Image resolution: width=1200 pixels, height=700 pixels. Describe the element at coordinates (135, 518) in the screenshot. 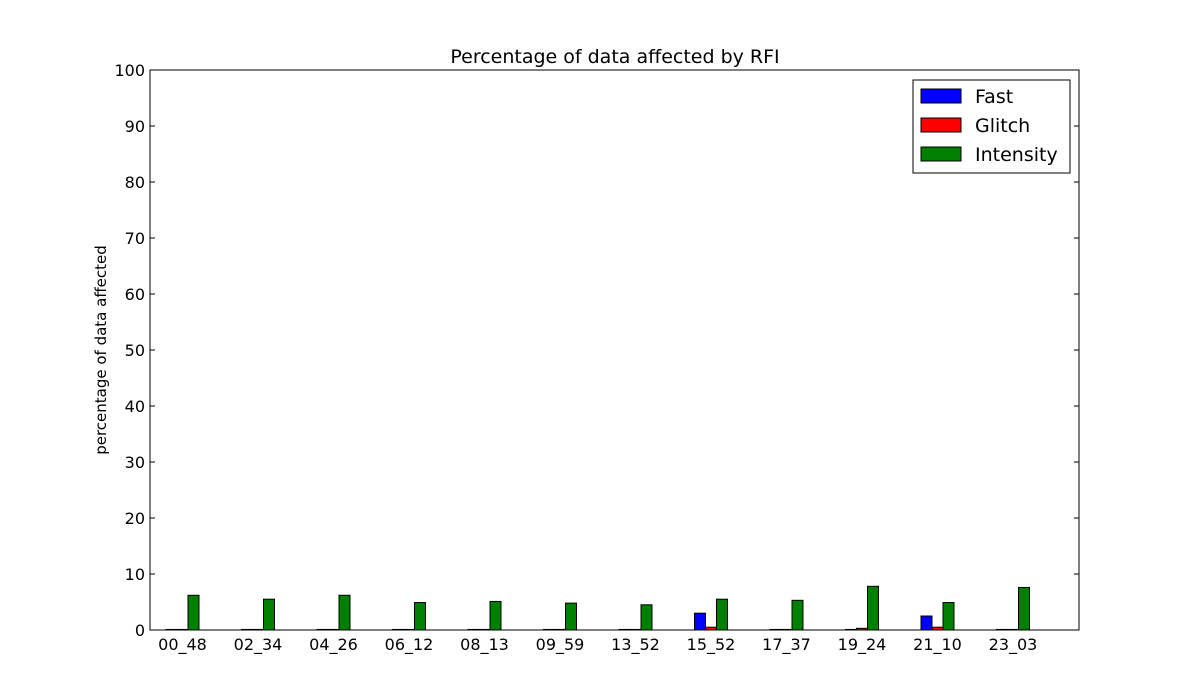

I see `y-tick-label: 20` at that location.